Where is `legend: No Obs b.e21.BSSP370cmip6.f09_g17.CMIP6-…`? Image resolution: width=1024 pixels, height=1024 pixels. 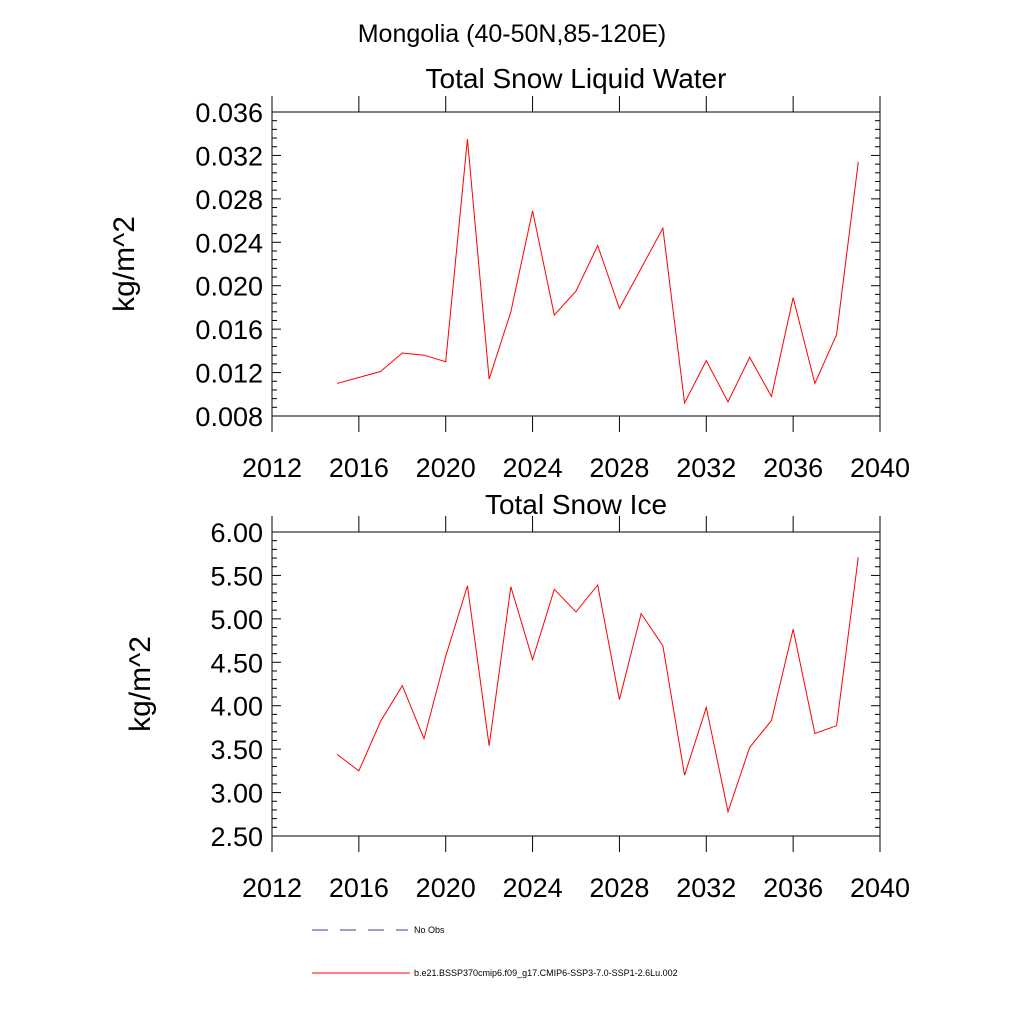 legend: No Obs b.e21.BSSP370cmip6.f09_g17.CMIP6-… is located at coordinates (495, 951).